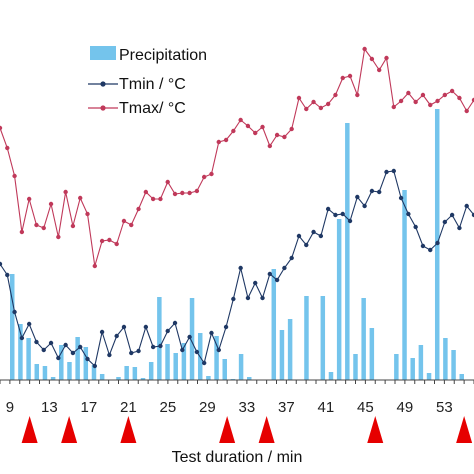 The width and height of the screenshot is (474, 474). I want to click on x-tick-label: 49, so click(405, 407).